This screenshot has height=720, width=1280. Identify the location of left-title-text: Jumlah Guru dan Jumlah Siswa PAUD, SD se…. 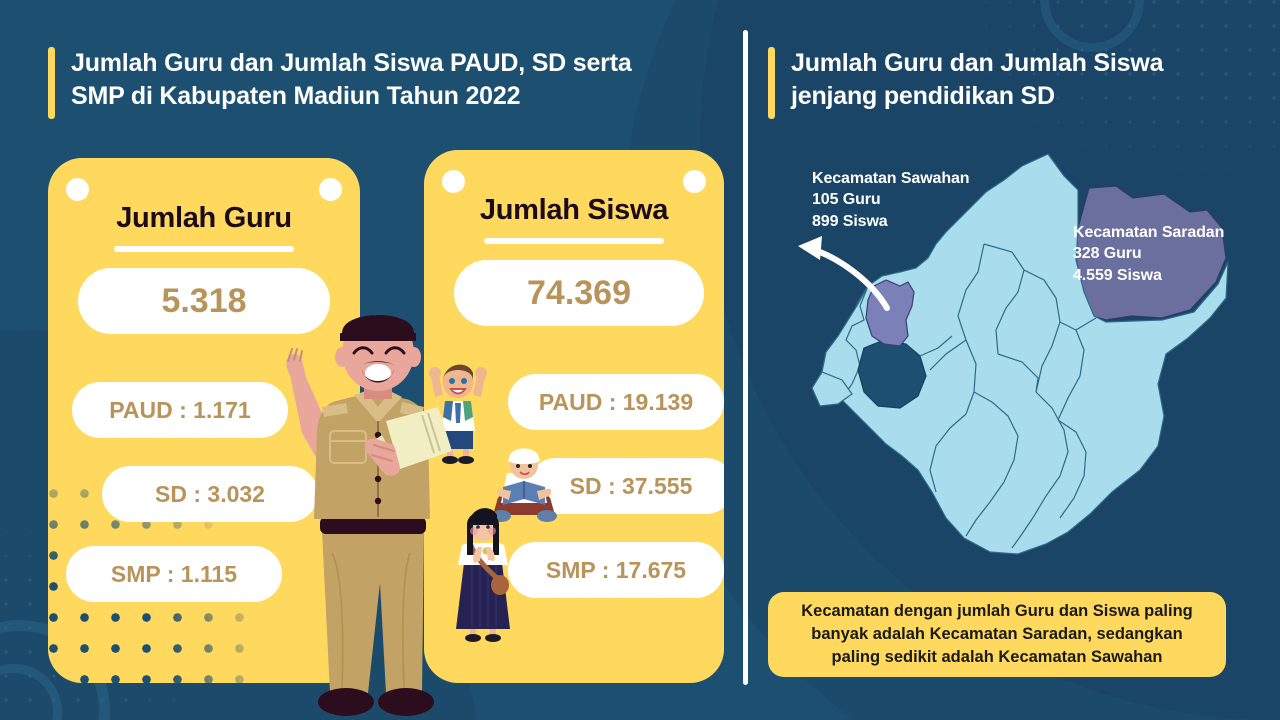
(351, 80).